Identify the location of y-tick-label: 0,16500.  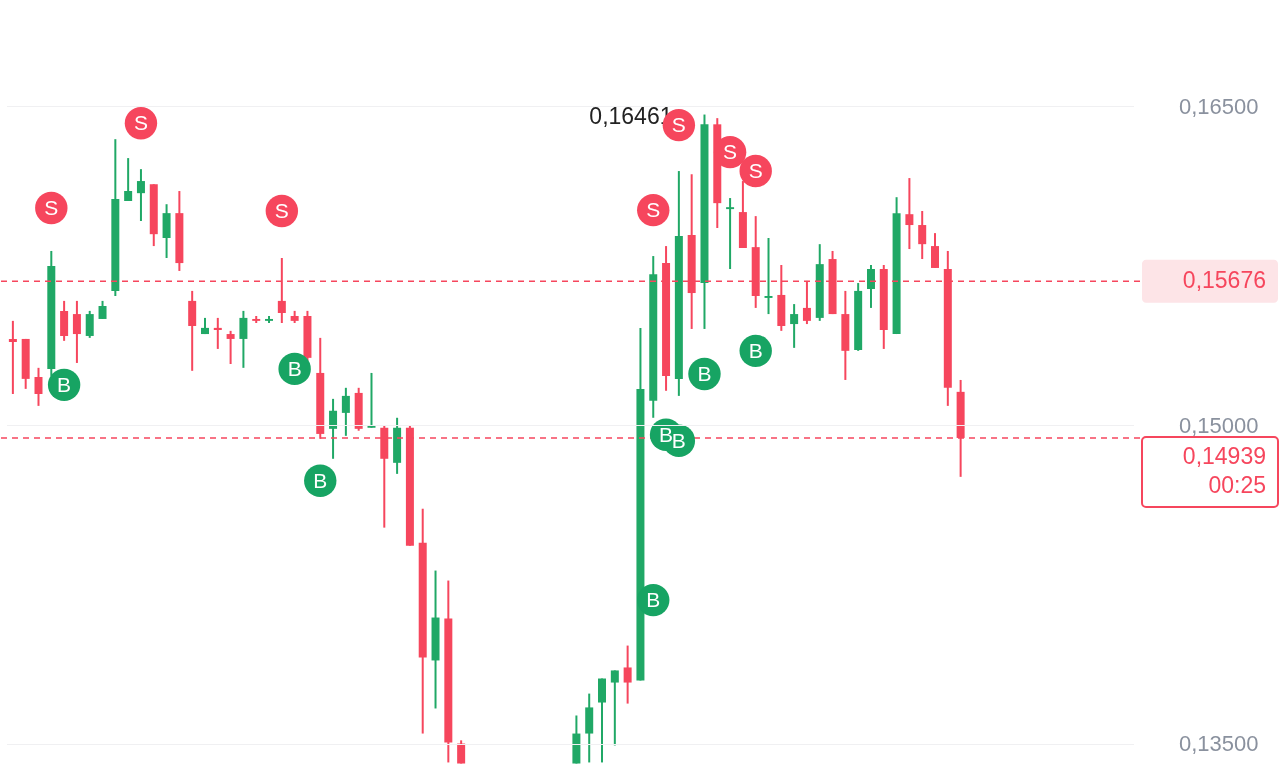
(1218, 106).